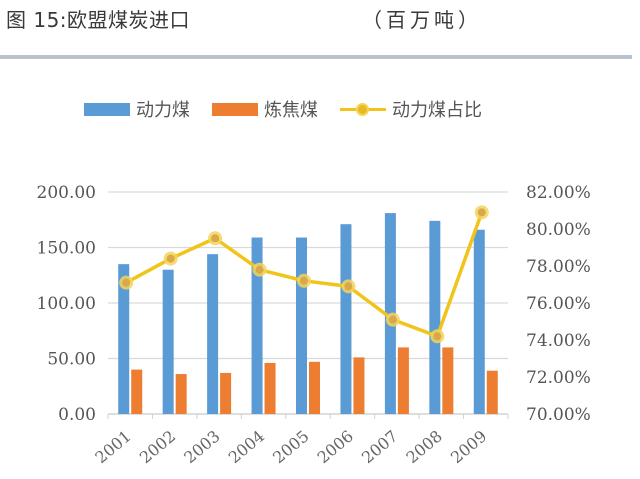 The width and height of the screenshot is (640, 479). What do you see at coordinates (558, 267) in the screenshot?
I see `right-axis-tick: 78.00%` at bounding box center [558, 267].